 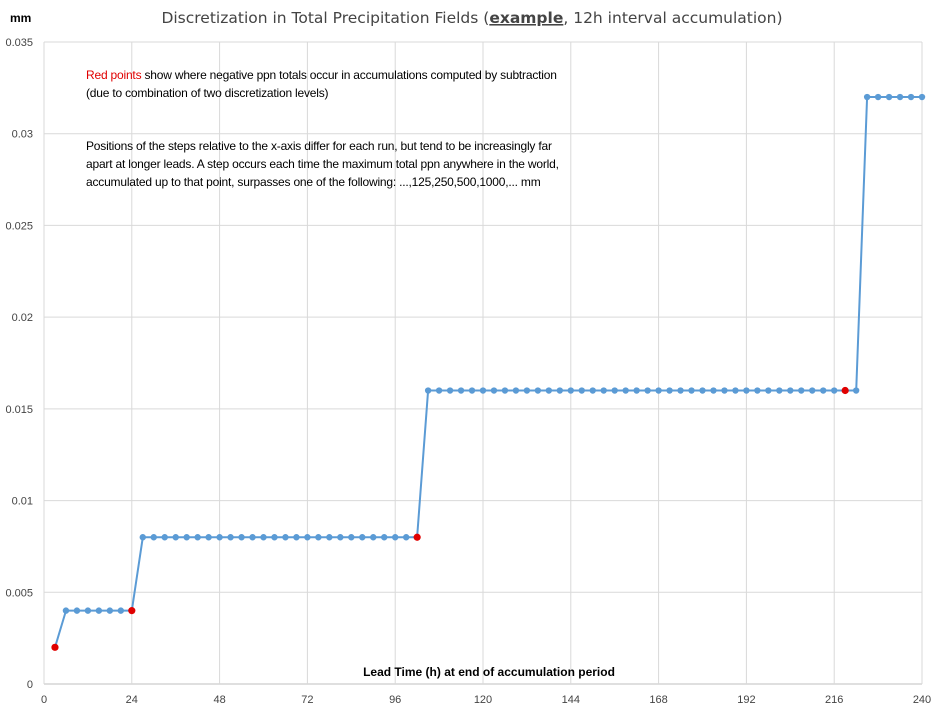 What do you see at coordinates (22, 135) in the screenshot?
I see `y-tick-label: 0.03` at bounding box center [22, 135].